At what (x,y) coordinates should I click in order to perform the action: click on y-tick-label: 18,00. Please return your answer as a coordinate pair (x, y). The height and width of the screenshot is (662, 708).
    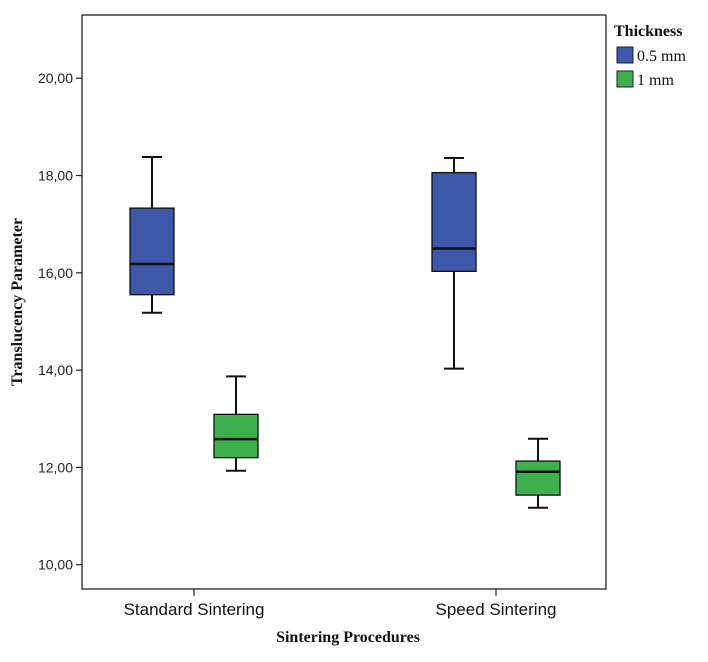
    Looking at the image, I should click on (55, 176).